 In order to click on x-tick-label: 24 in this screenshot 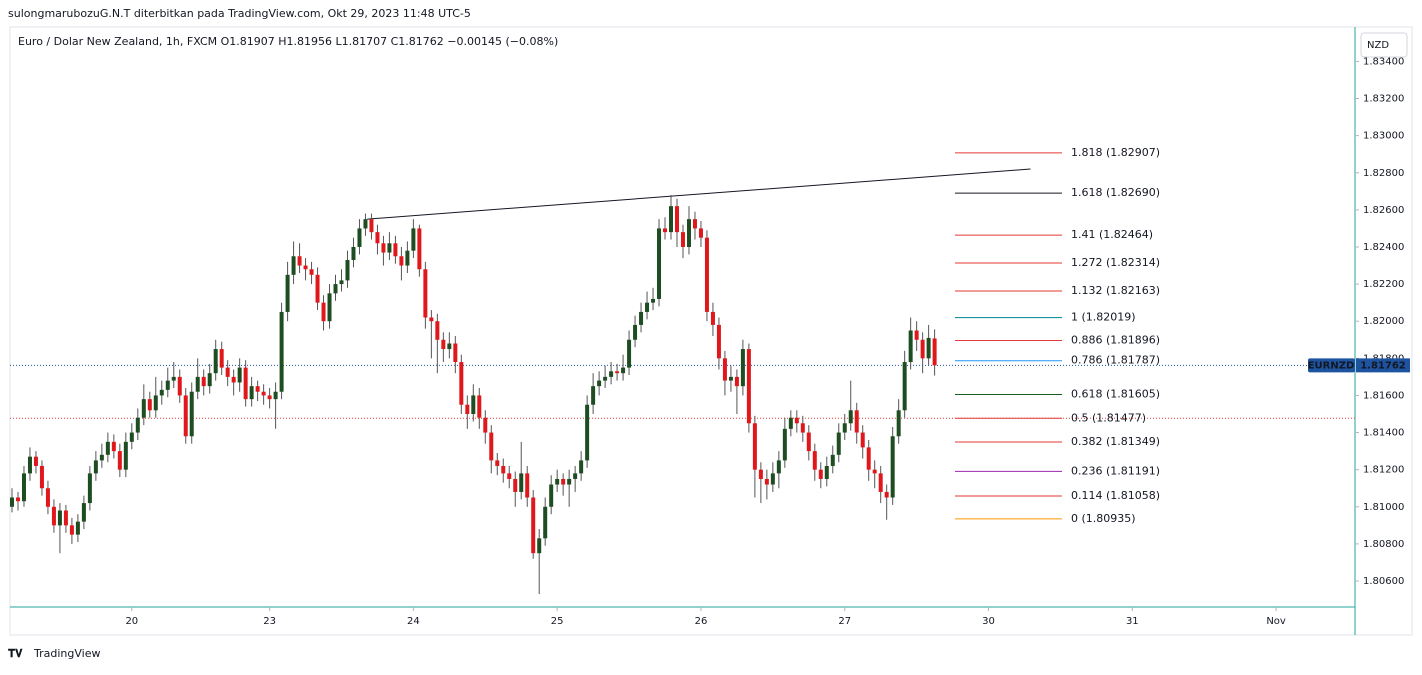, I will do `click(413, 621)`.